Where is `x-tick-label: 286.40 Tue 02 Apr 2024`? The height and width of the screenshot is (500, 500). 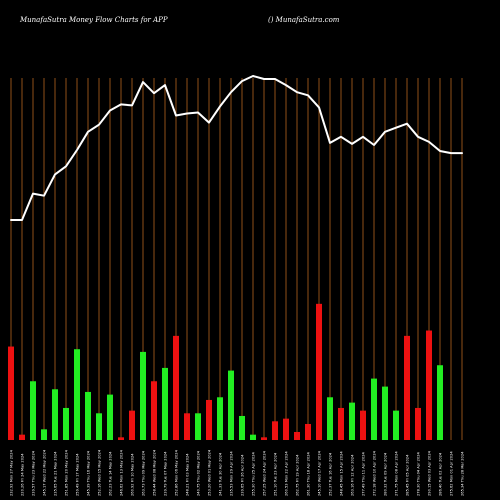 x-tick-label: 286.40 Tue 02 Apr 2024 is located at coordinates (440, 474).